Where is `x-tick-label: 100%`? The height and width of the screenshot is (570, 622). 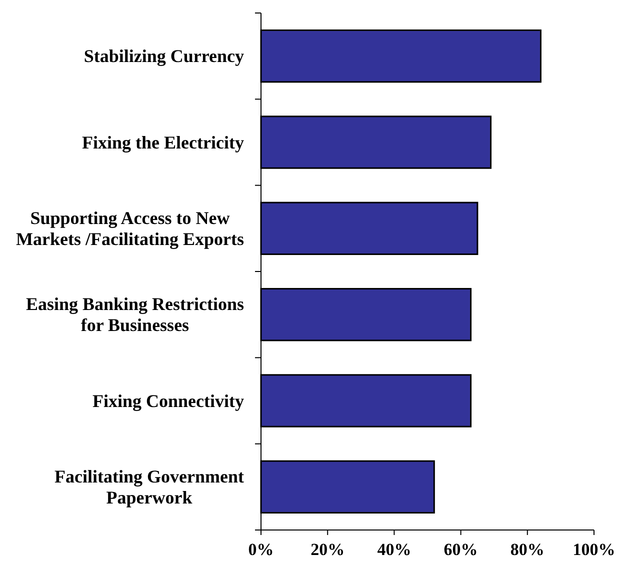
x-tick-label: 100% is located at coordinates (594, 549).